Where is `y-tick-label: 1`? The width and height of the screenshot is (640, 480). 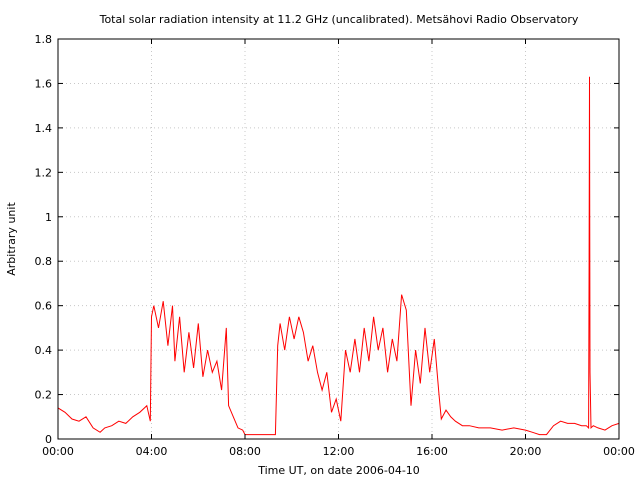 y-tick-label: 1 is located at coordinates (48, 217).